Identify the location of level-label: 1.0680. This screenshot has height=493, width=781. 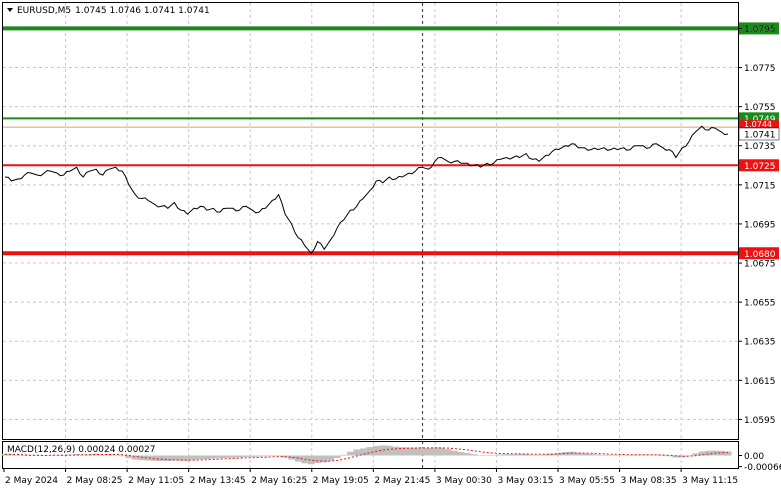
(760, 255).